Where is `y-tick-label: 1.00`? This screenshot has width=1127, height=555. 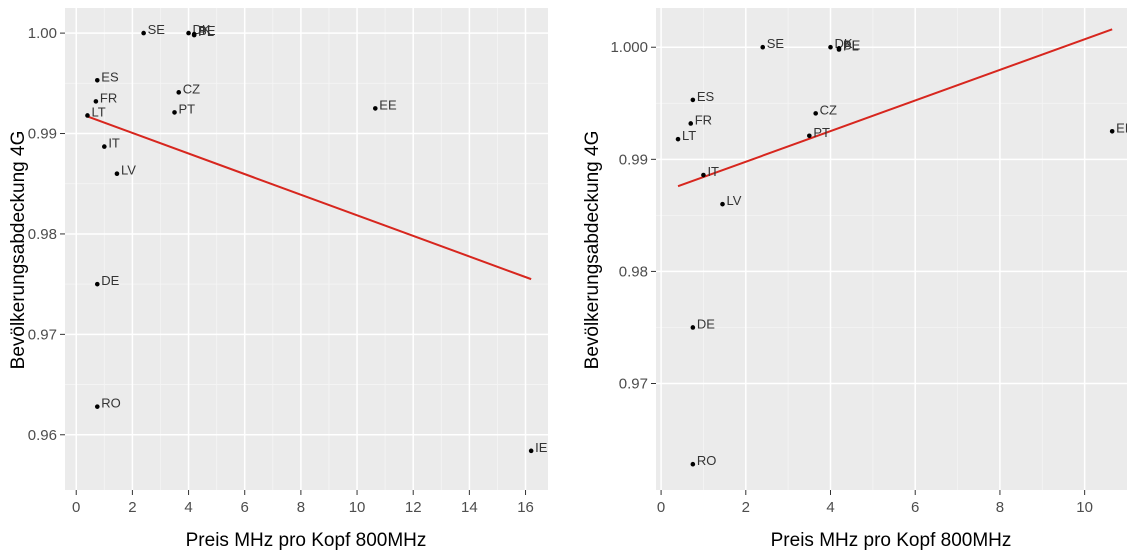 y-tick-label: 1.00 is located at coordinates (42, 33).